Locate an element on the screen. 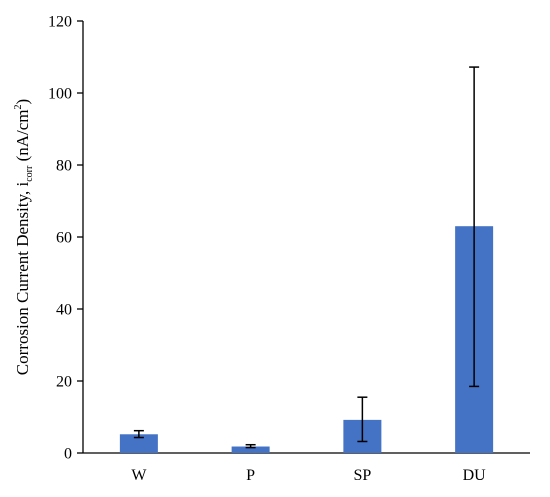 The height and width of the screenshot is (497, 550). y-axis-ticks: 0 20 40 60 80 100 120 is located at coordinates (65, 238).